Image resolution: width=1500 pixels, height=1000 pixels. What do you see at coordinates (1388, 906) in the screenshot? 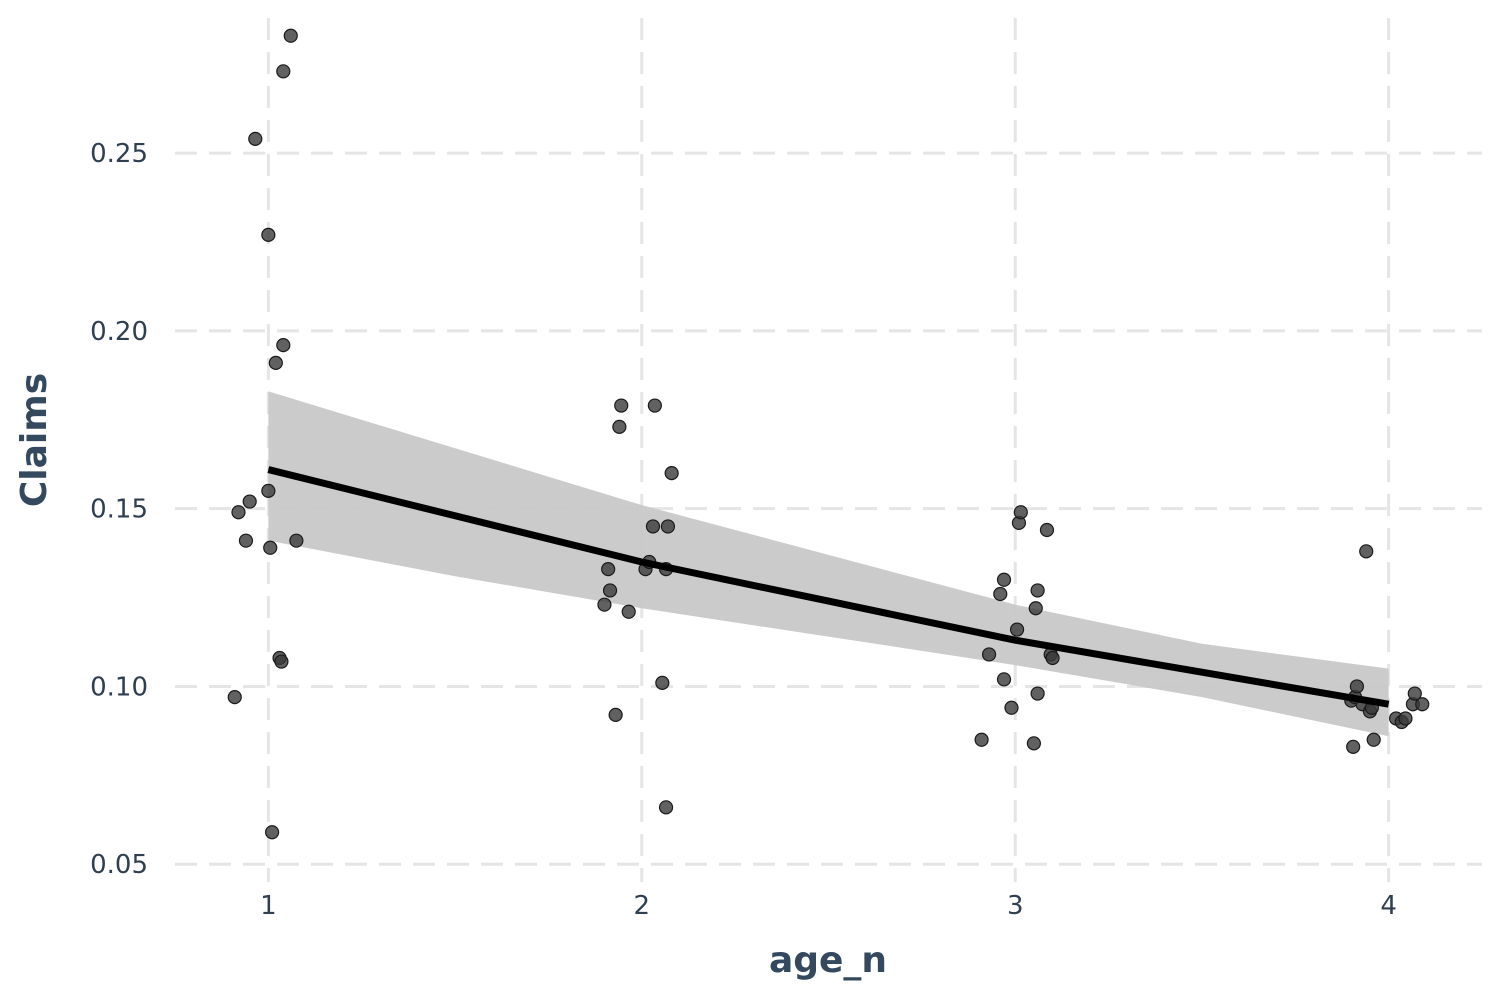
I see `x-tick-label: 4` at bounding box center [1388, 906].